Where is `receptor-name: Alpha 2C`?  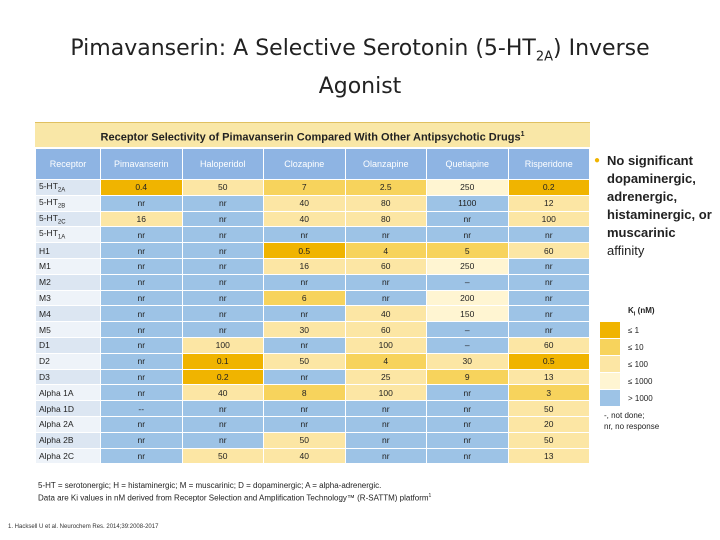 receptor-name: Alpha 2C is located at coordinates (56, 455).